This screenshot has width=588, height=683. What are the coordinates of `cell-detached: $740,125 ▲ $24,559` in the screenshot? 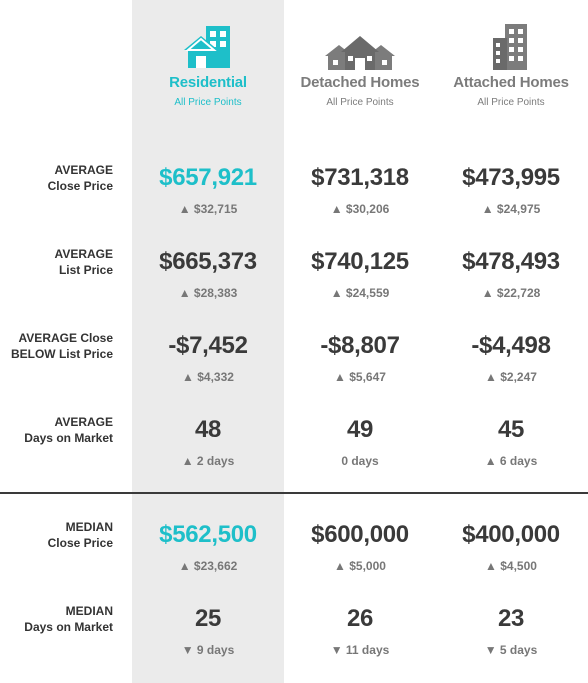 It's located at (360, 274).